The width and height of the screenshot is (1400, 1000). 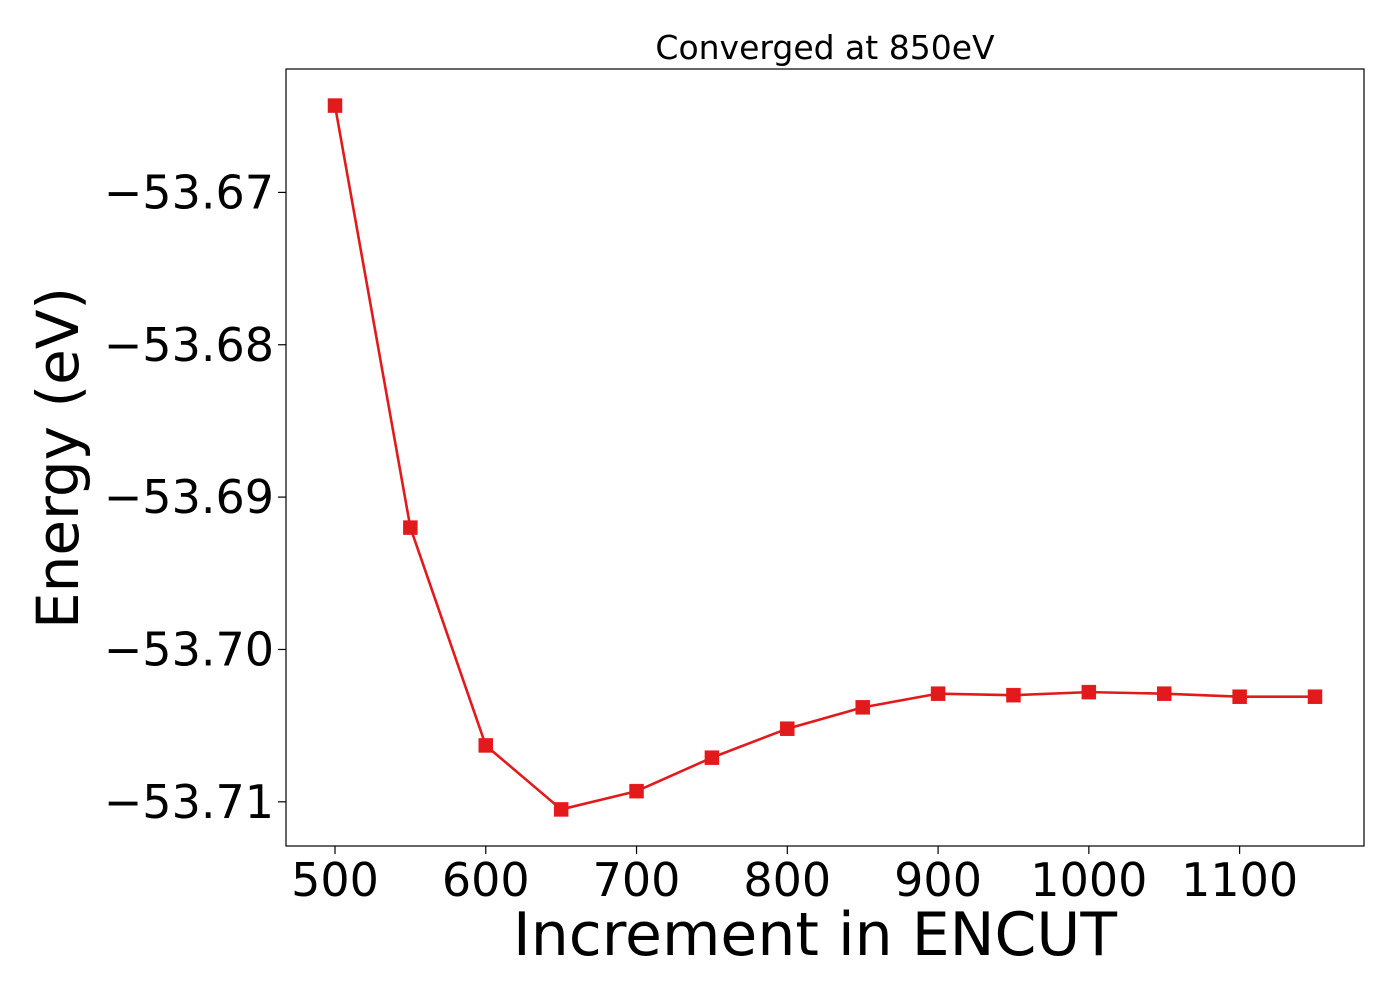 What do you see at coordinates (335, 880) in the screenshot?
I see `x-tick-label: 500` at bounding box center [335, 880].